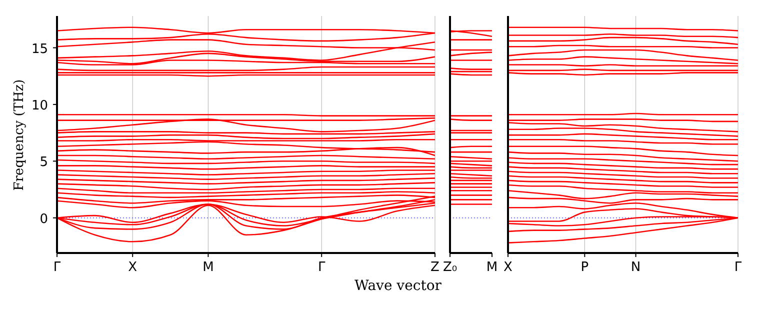  What do you see at coordinates (435, 267) in the screenshot?
I see `x-tick-label: Z` at bounding box center [435, 267].